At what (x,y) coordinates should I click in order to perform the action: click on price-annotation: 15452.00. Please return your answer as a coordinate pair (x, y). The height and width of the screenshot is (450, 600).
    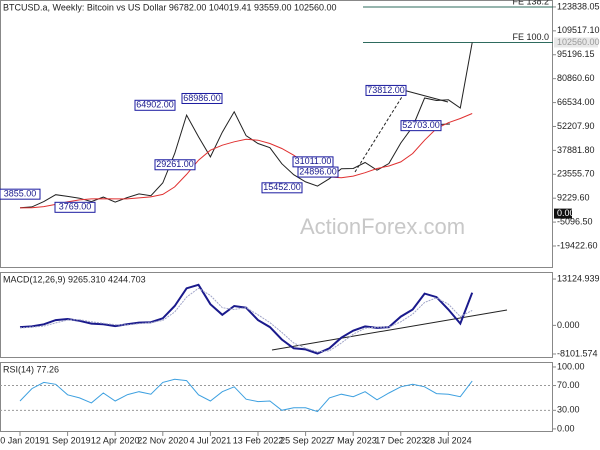
    Looking at the image, I should click on (282, 187).